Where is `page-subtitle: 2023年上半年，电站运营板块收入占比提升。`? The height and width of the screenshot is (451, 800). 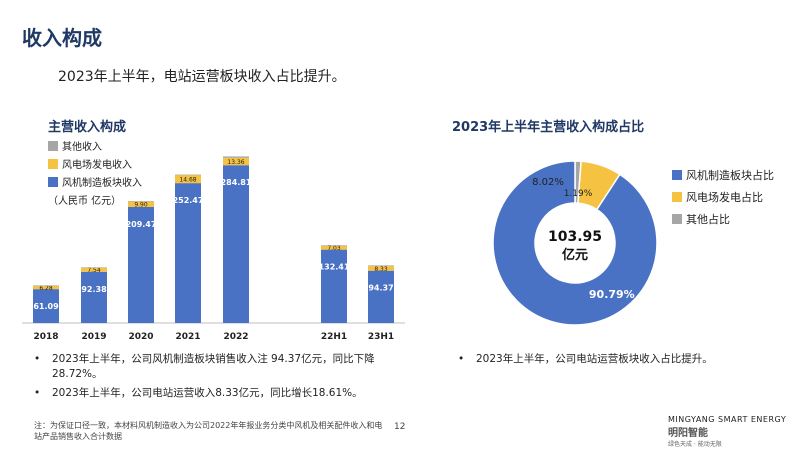 page-subtitle: 2023年上半年，电站运营板块收入占比提升。 is located at coordinates (202, 77).